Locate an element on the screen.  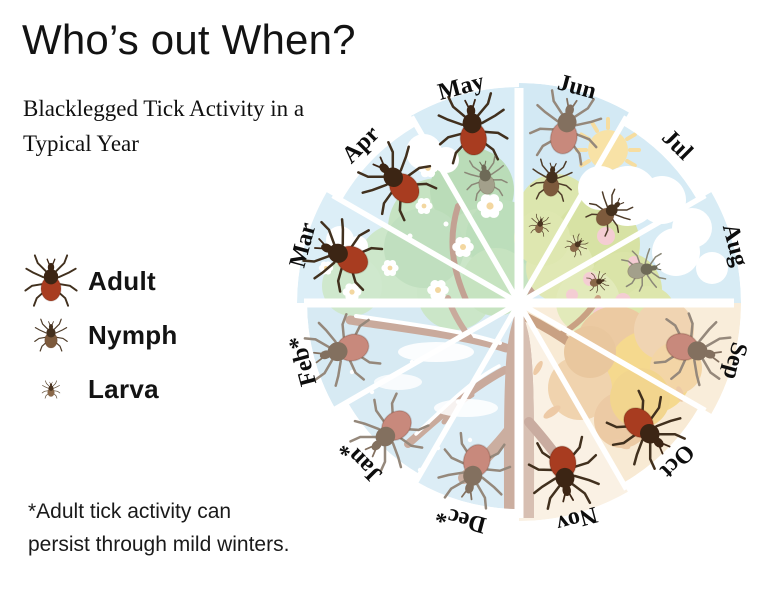
subtitle-line-1: Blacklegged Tick Activity in a is located at coordinates (164, 108).